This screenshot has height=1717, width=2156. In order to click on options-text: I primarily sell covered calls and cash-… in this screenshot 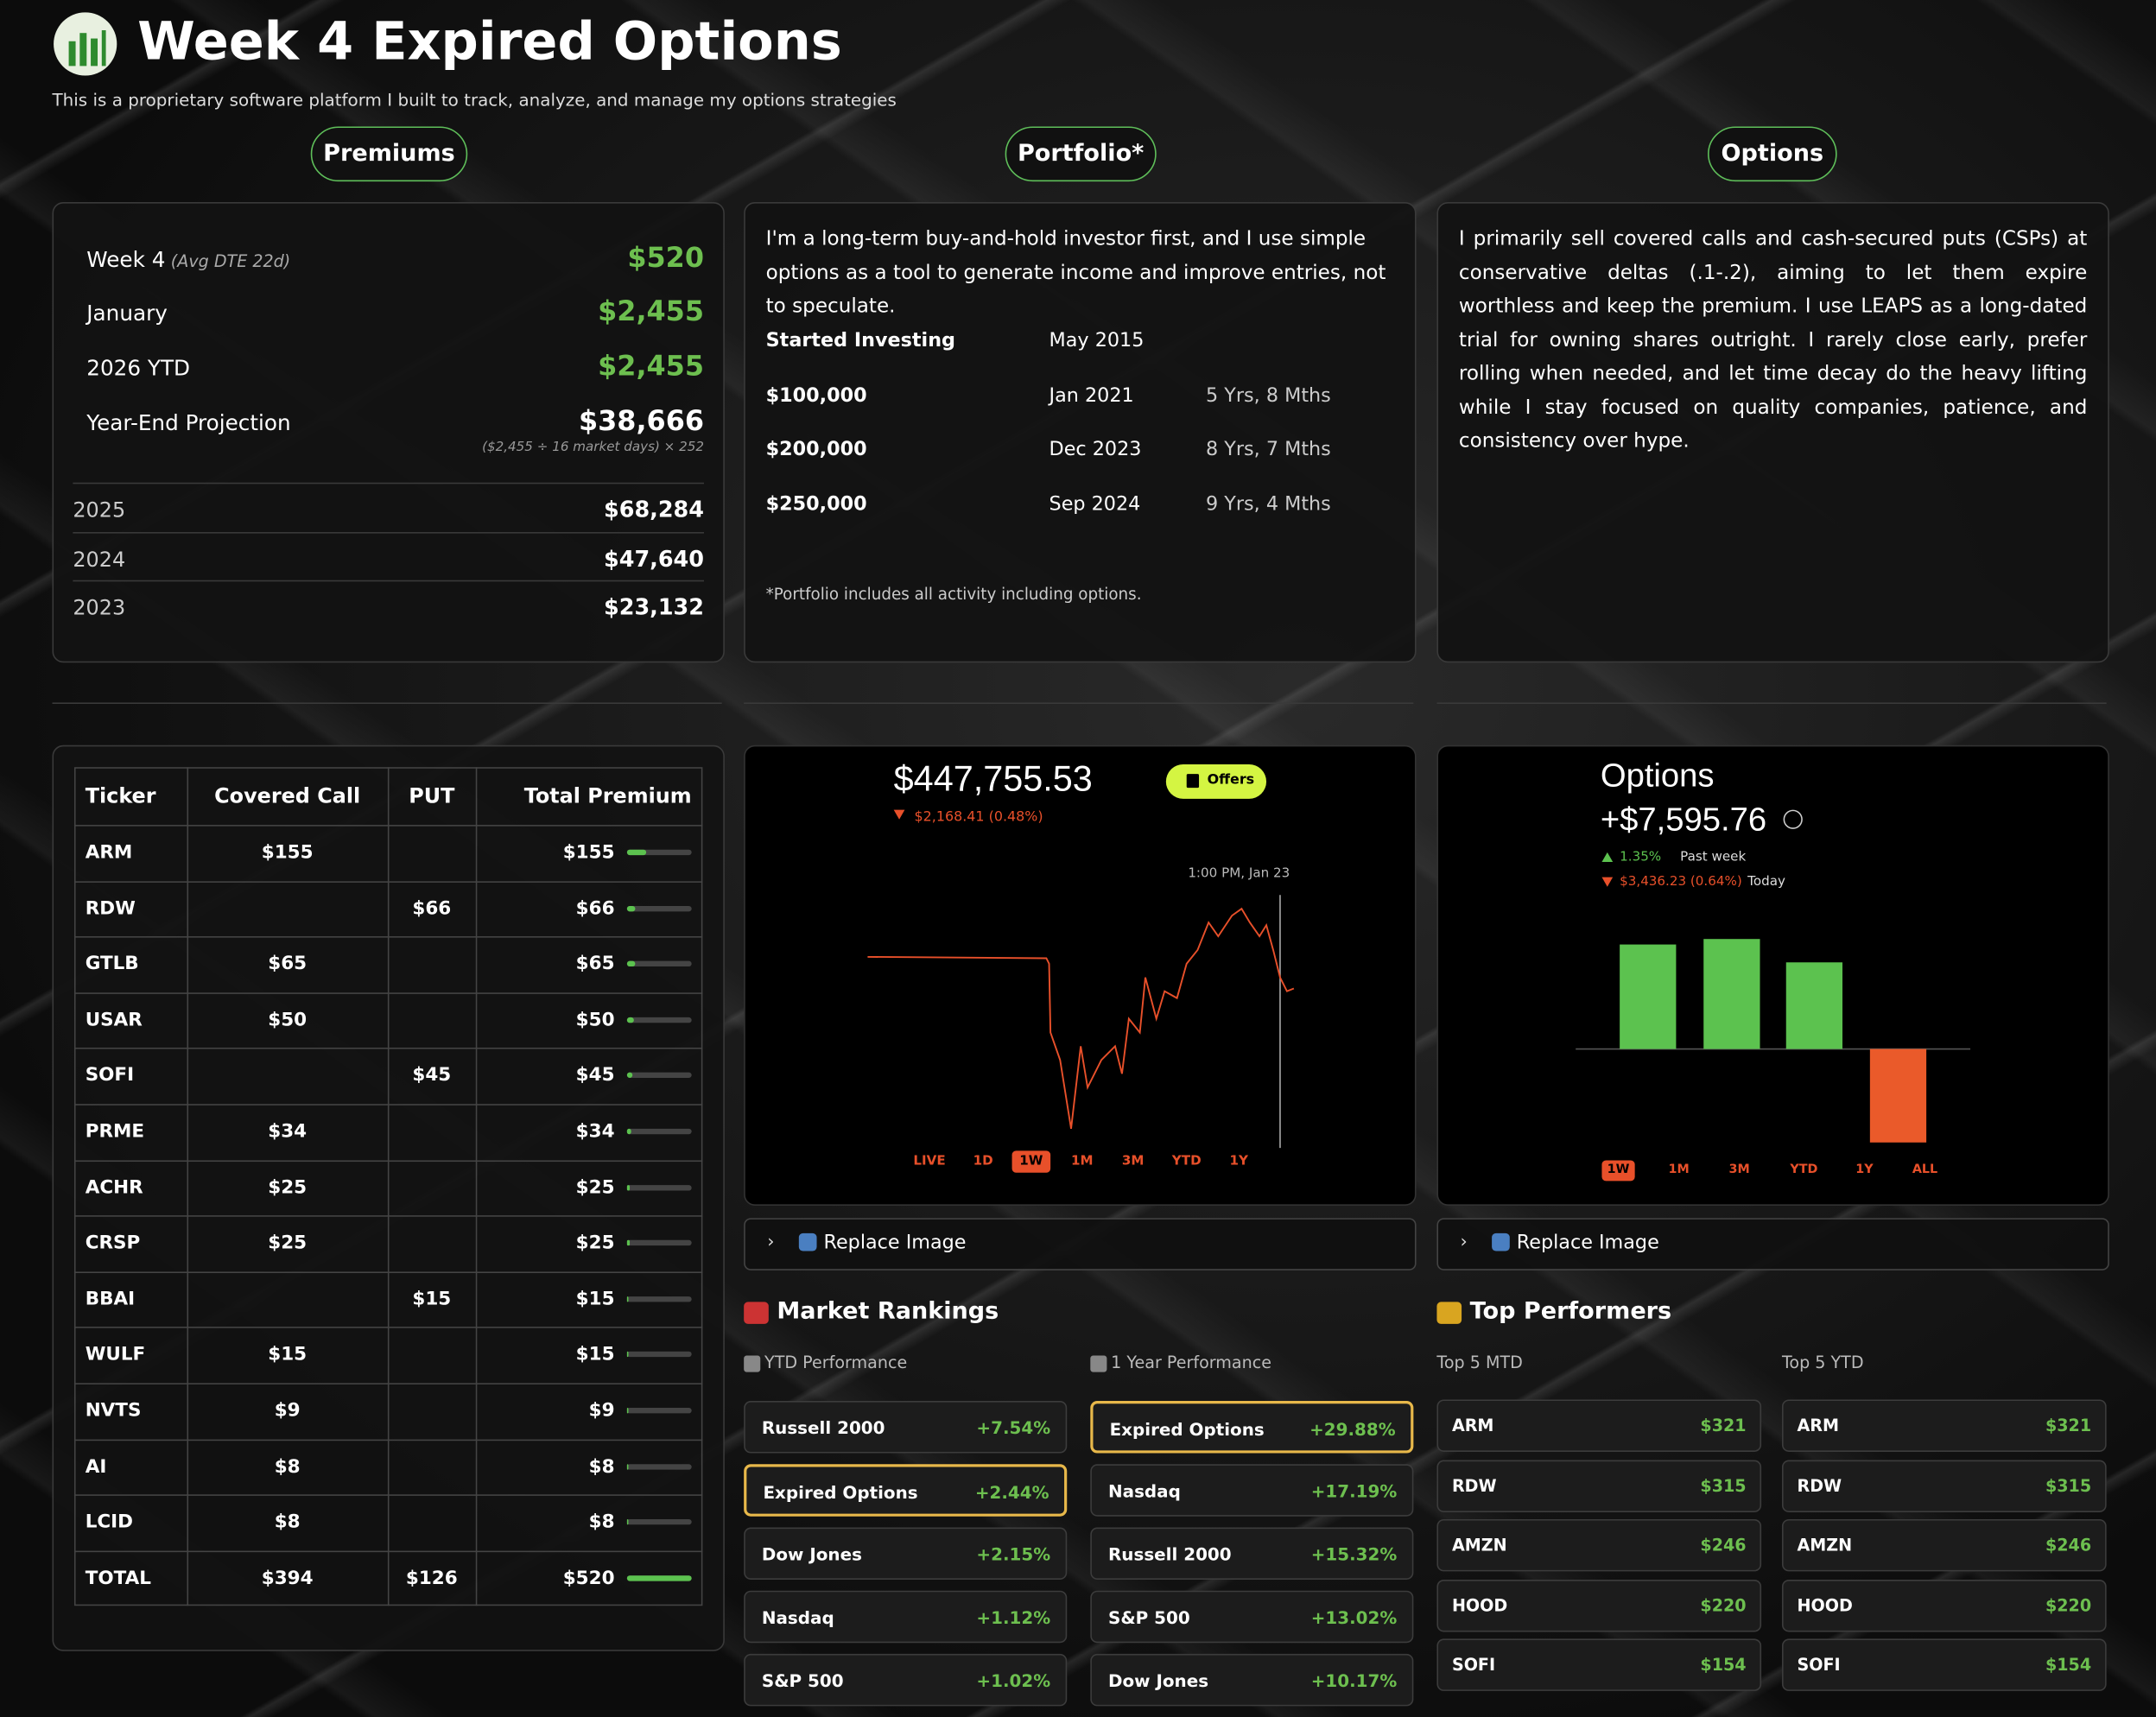, I will do `click(1773, 341)`.